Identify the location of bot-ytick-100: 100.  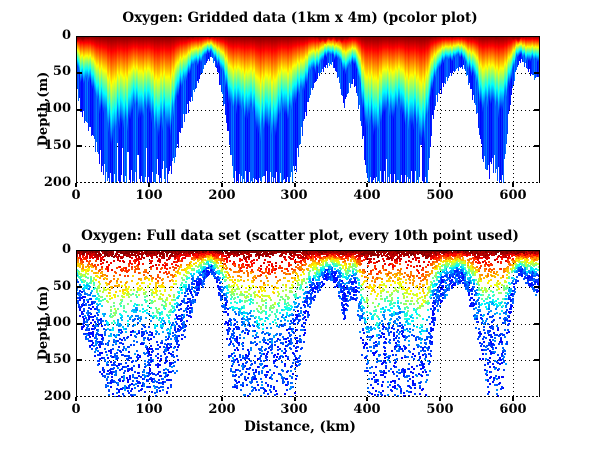
(57, 322).